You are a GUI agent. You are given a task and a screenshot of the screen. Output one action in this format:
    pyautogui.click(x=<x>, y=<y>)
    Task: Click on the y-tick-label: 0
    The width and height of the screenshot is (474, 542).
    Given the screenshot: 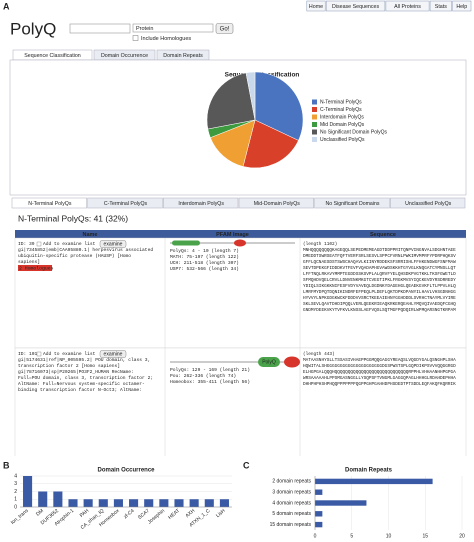 What is the action you would take?
    pyautogui.click(x=15, y=507)
    